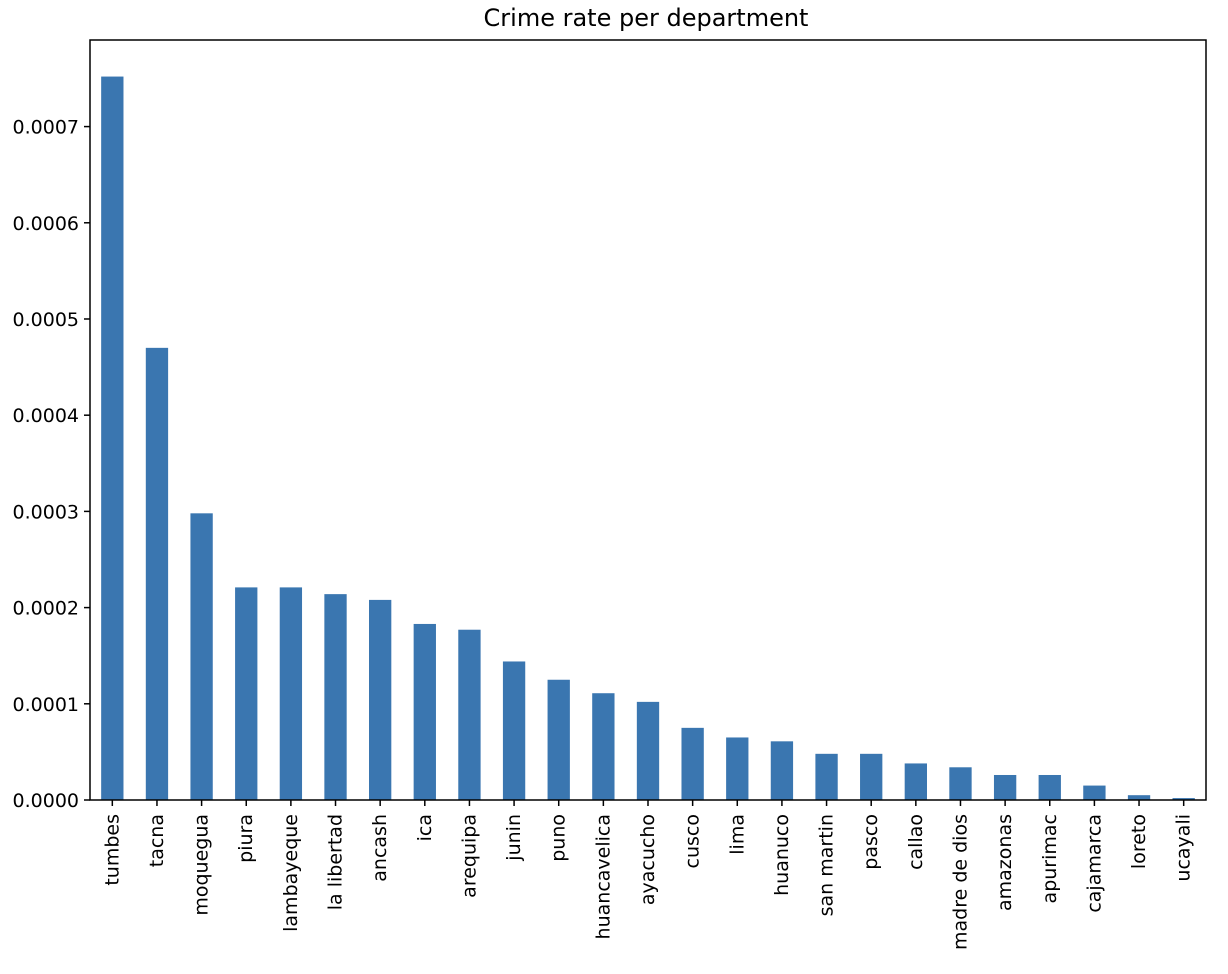  Describe the element at coordinates (960, 882) in the screenshot. I see `x-tick-label: madre de dios` at that location.